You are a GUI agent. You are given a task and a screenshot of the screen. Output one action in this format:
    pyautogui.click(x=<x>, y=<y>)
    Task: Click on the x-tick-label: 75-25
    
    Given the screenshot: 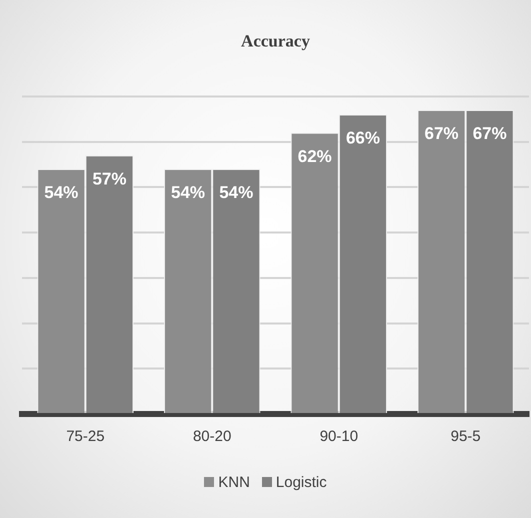 What is the action you would take?
    pyautogui.click(x=85, y=437)
    